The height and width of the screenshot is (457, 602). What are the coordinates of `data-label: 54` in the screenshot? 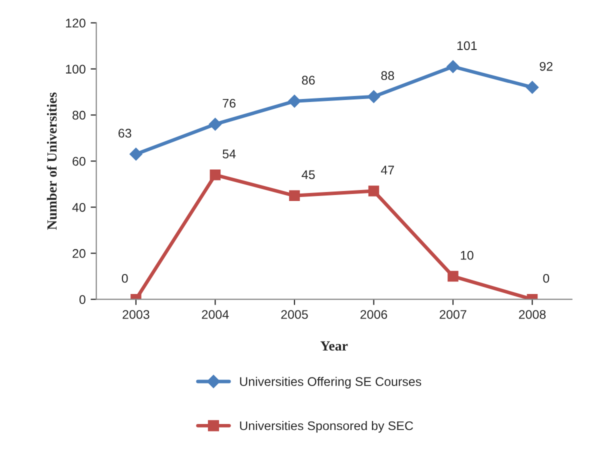 It's located at (229, 154).